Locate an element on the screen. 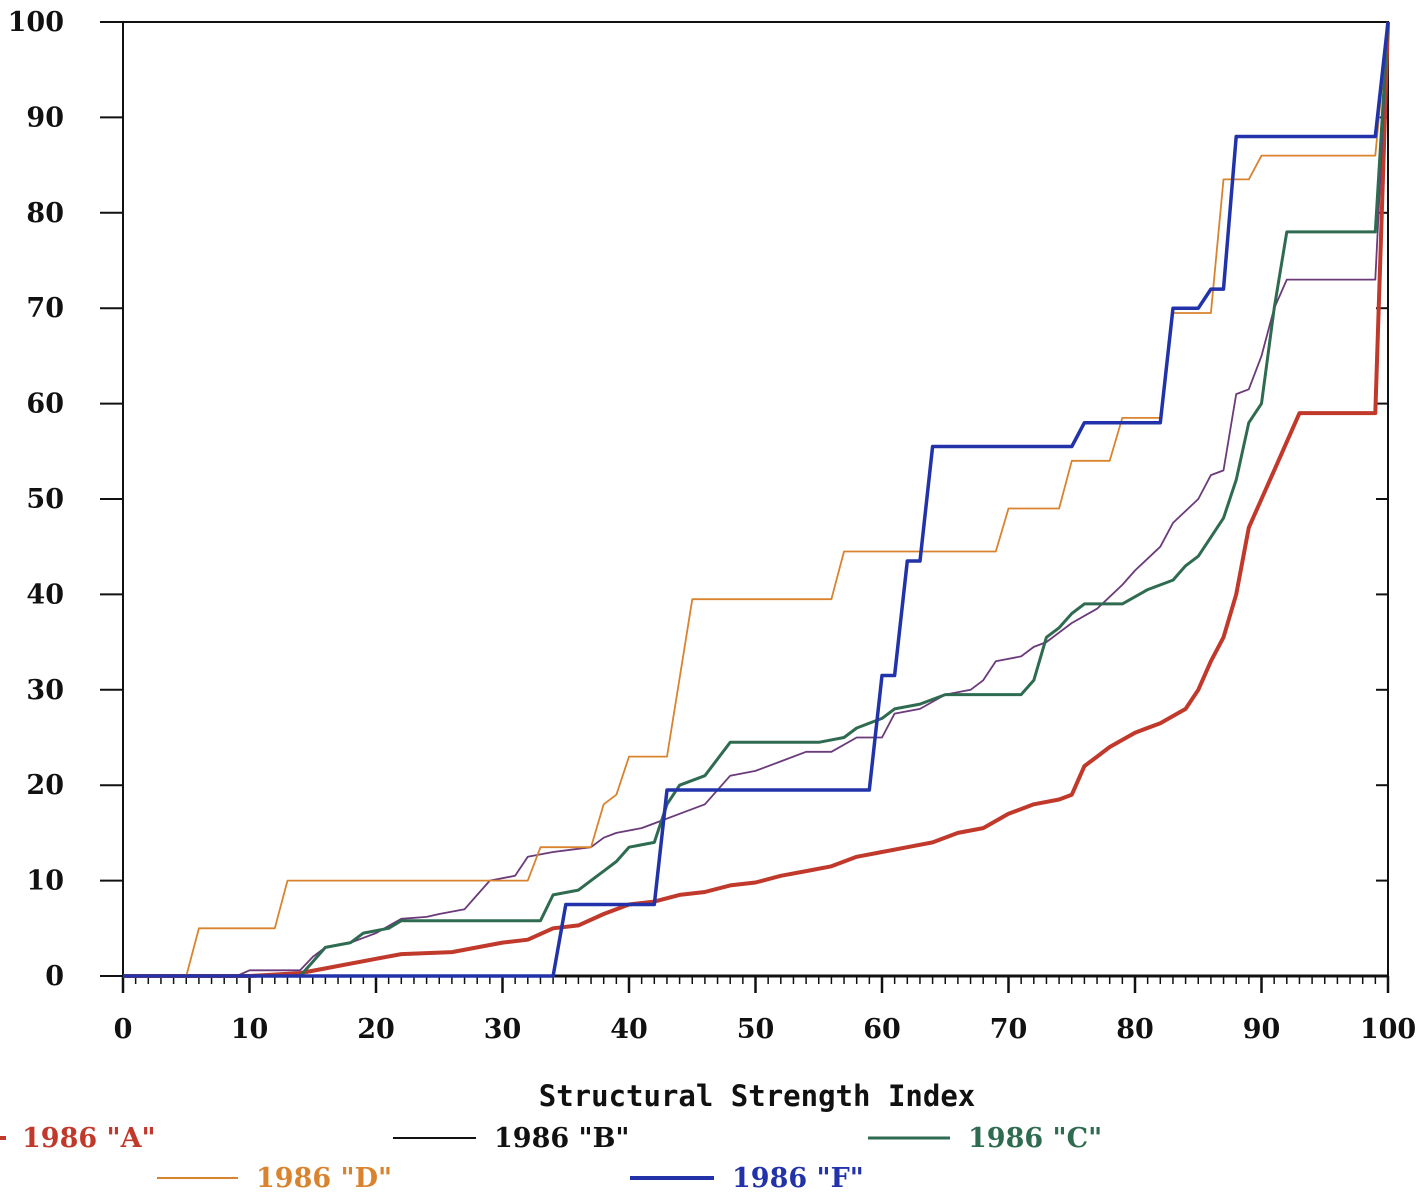  x-tick-label: 10 is located at coordinates (250, 1029).